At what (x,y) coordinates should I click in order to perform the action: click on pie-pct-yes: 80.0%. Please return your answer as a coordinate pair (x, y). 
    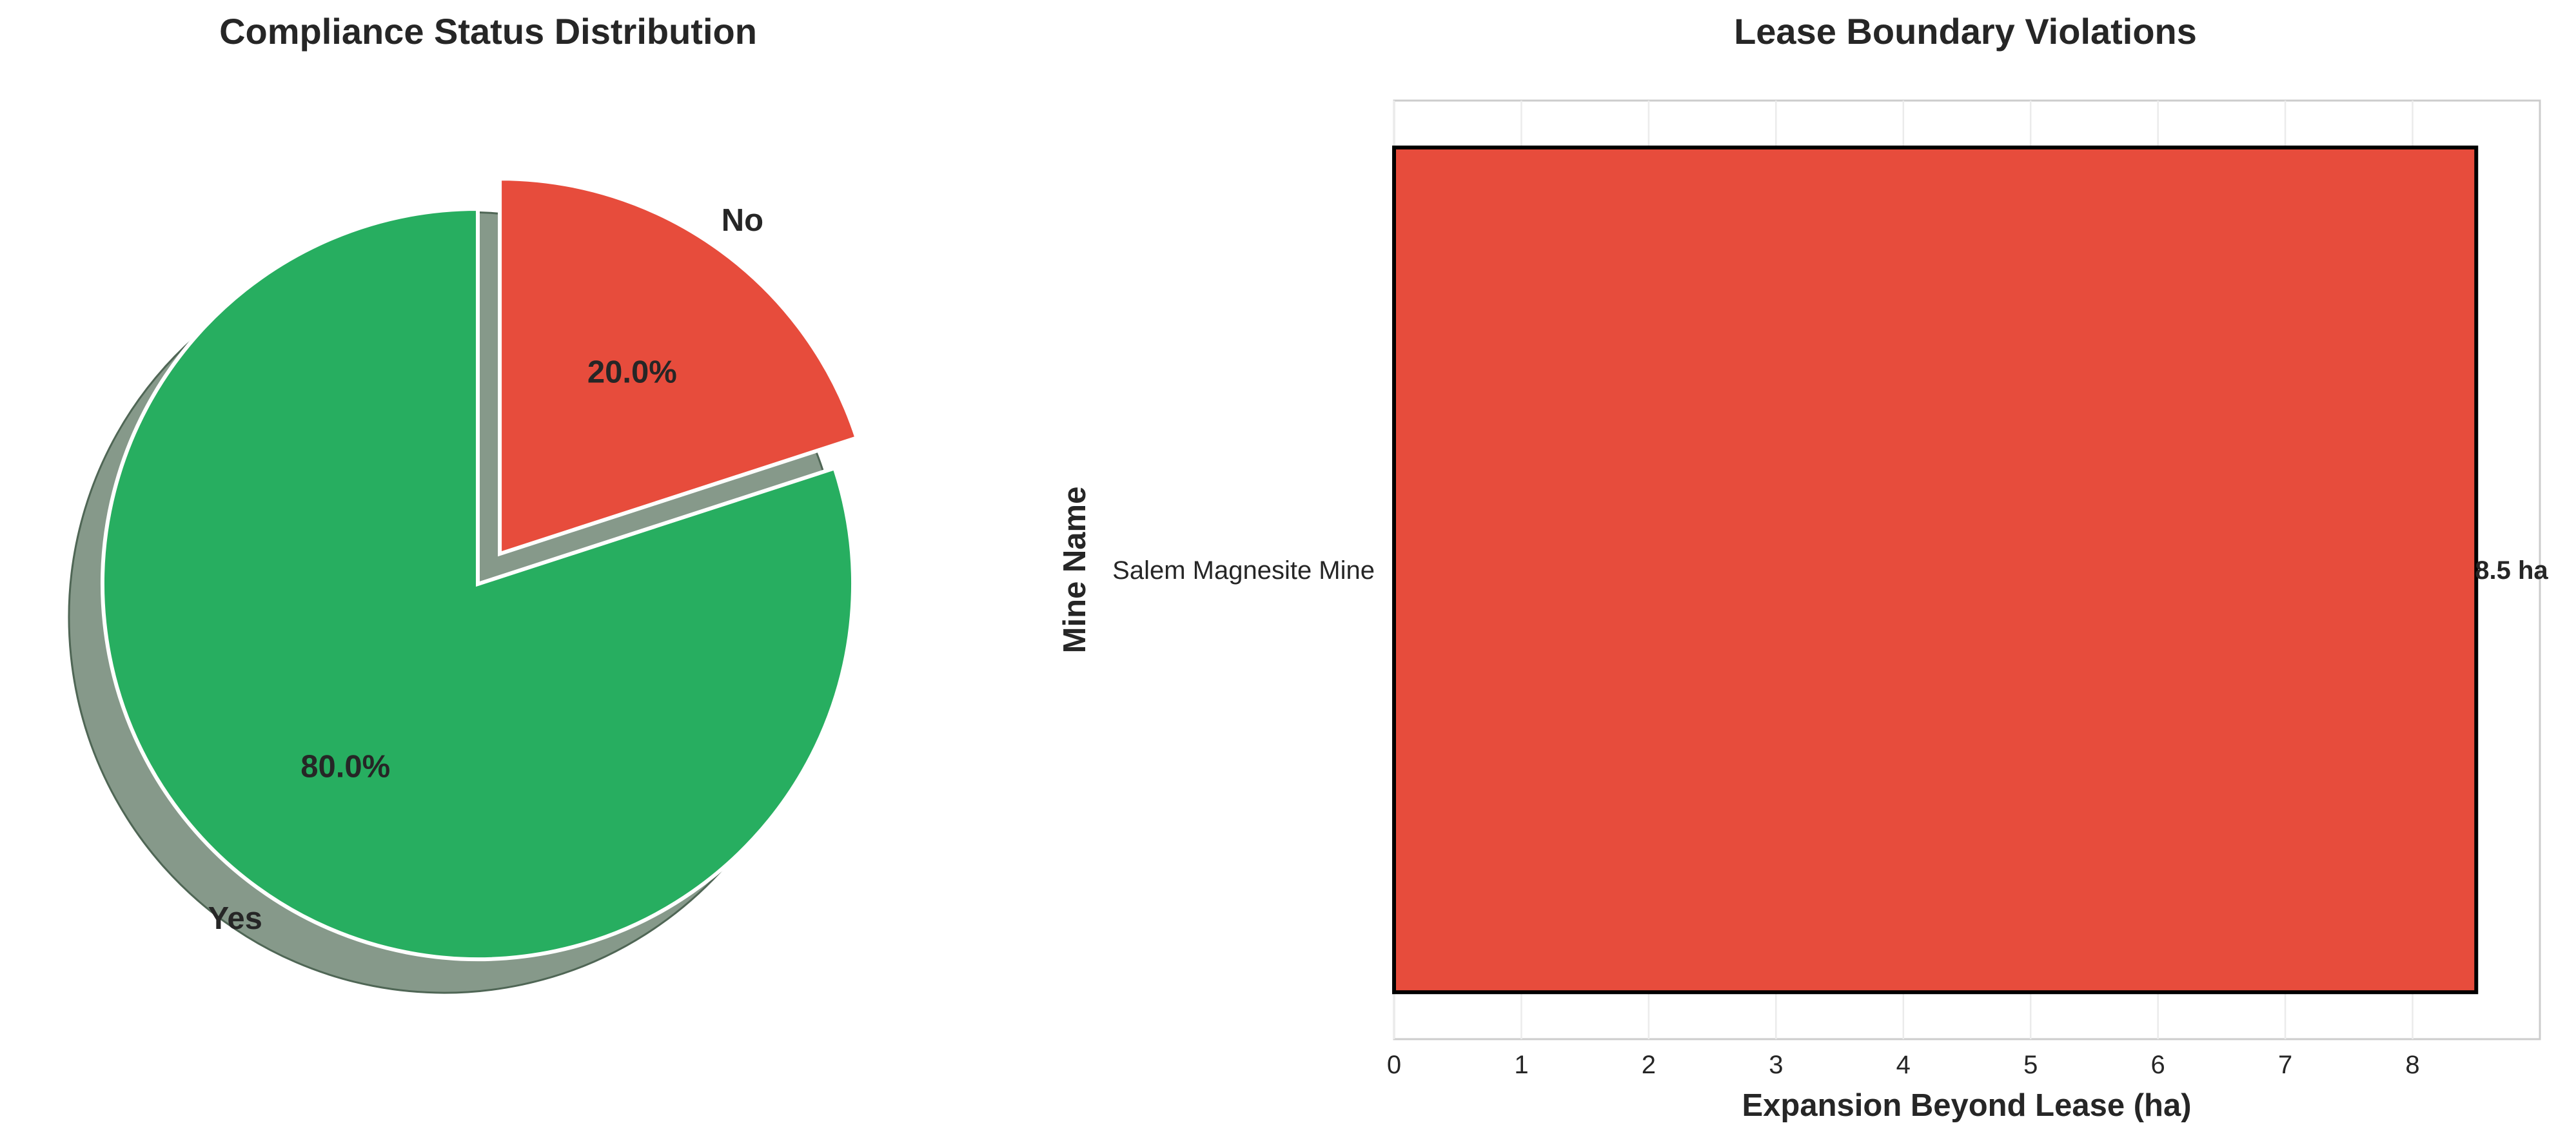
    Looking at the image, I should click on (345, 767).